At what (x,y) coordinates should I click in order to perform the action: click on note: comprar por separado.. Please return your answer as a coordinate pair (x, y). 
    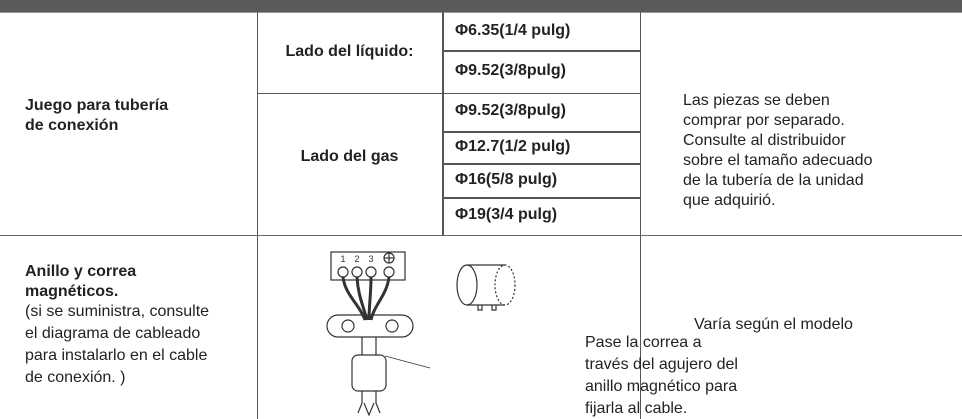
    Looking at the image, I should click on (764, 120).